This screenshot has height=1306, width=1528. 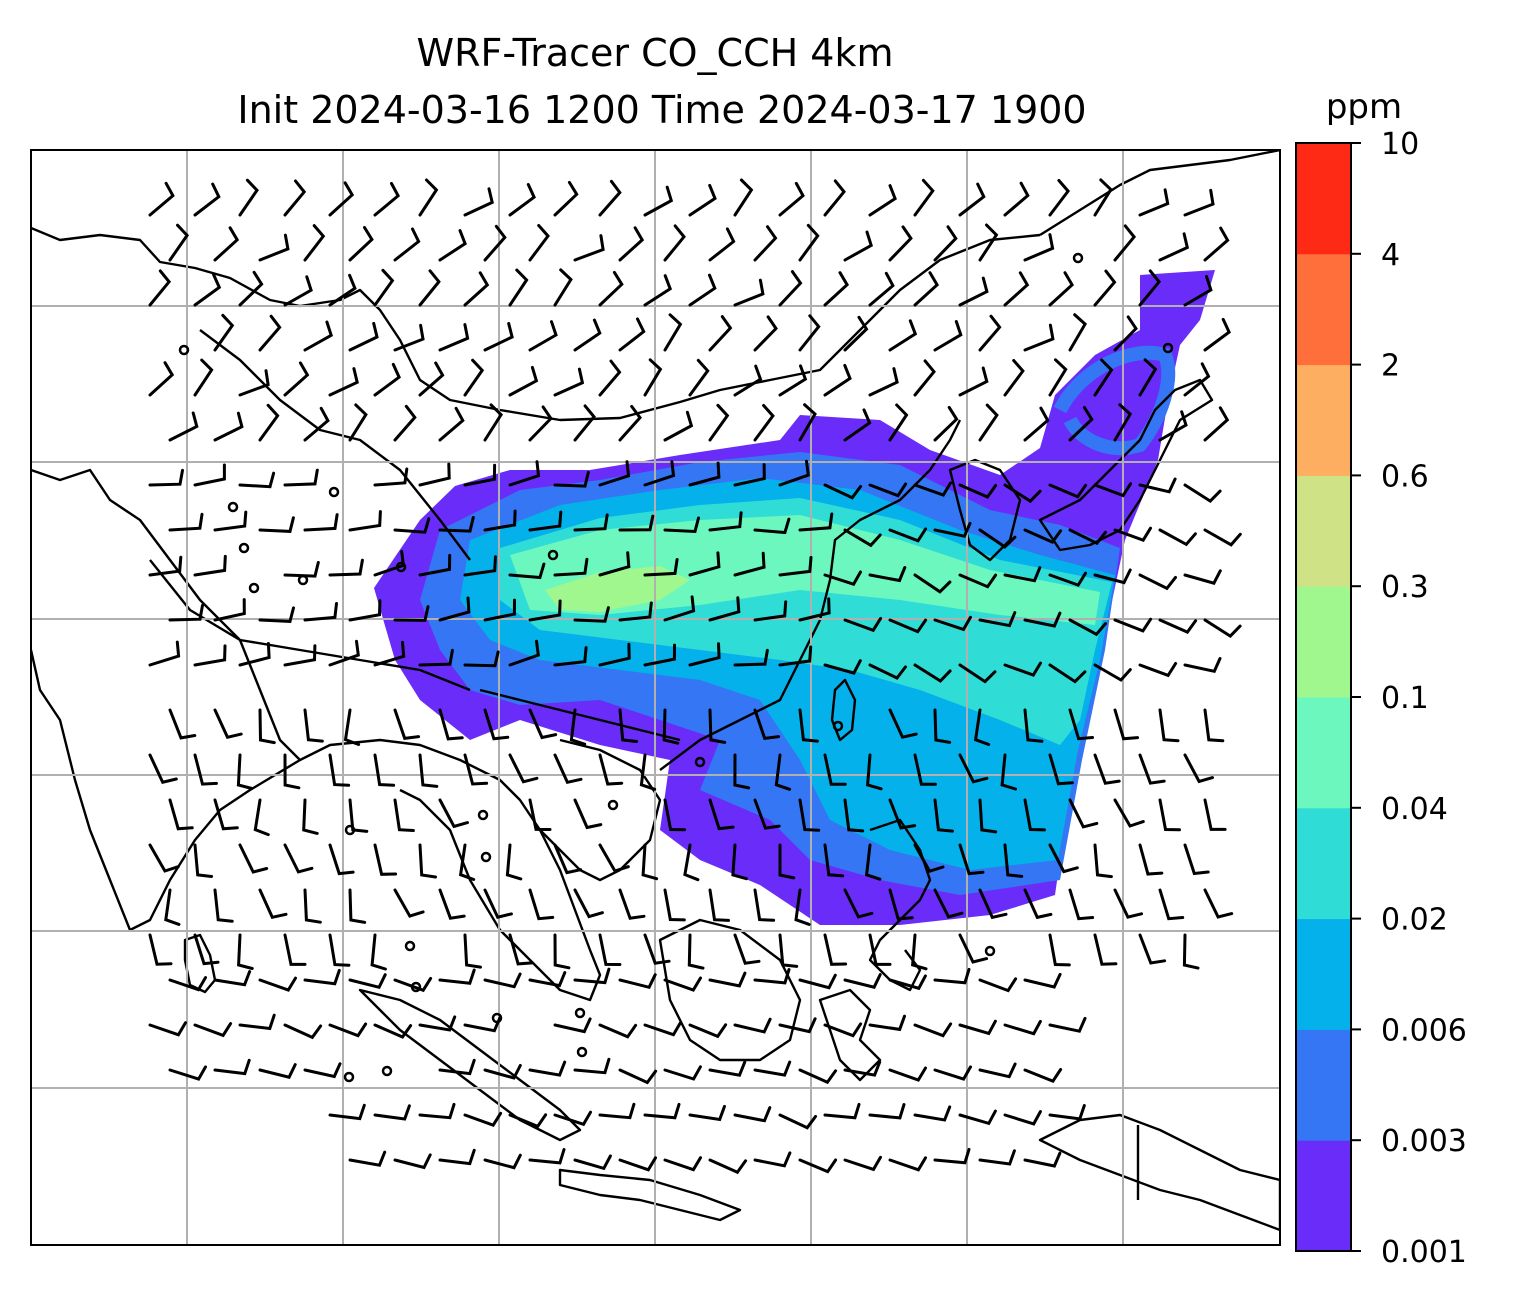 I want to click on plume-vortex-ring, so click(x=1114, y=400).